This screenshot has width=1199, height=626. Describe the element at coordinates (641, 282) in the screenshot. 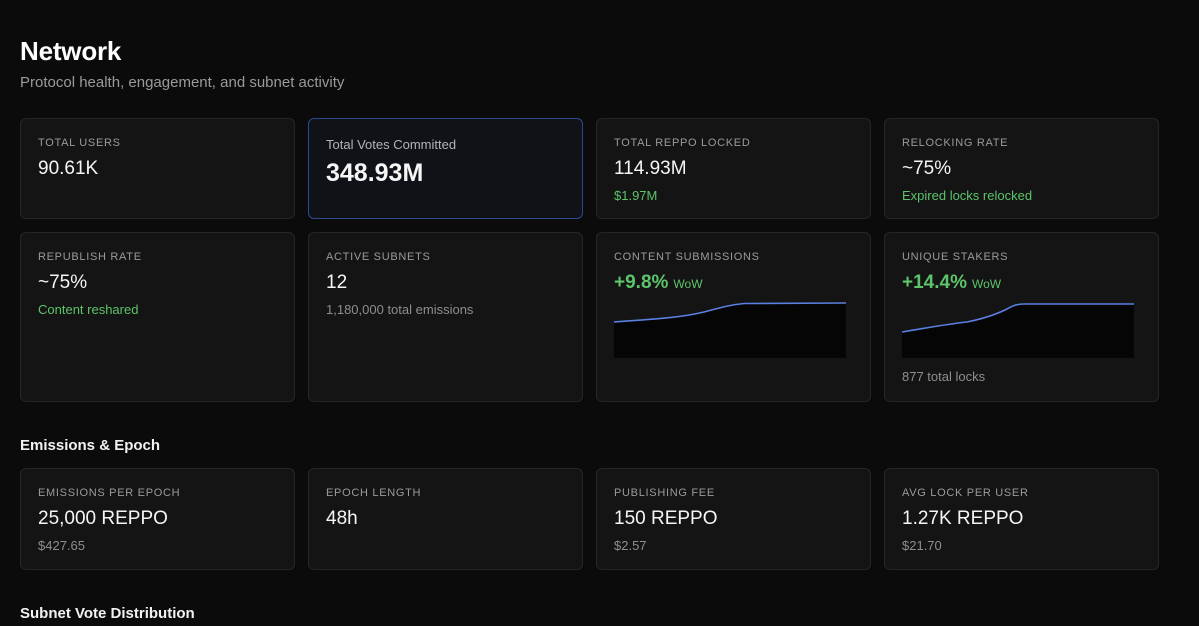

I see `growth-percent: +9.8%` at that location.